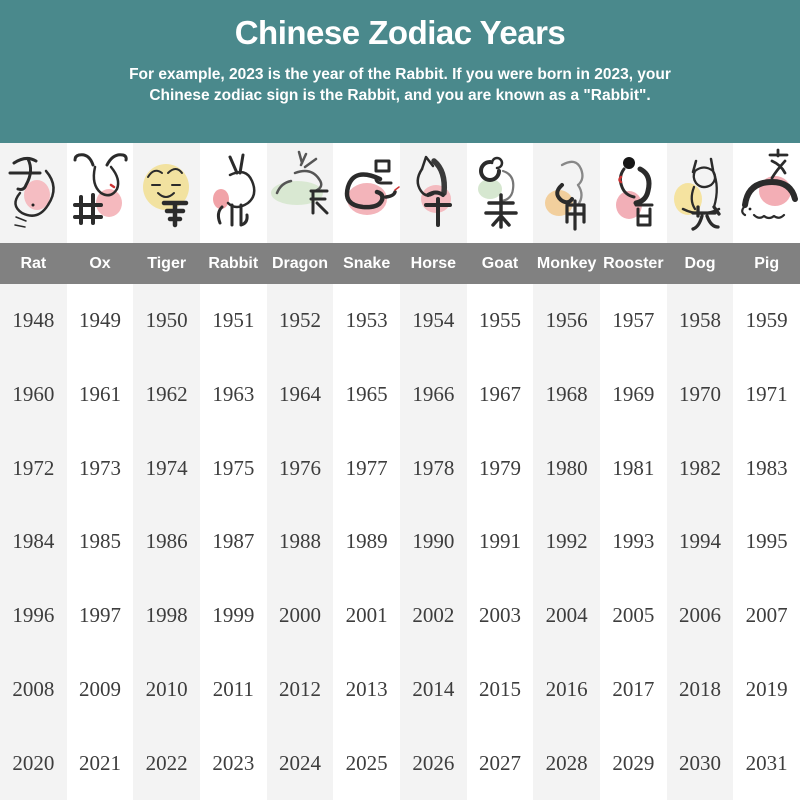 Image resolution: width=800 pixels, height=800 pixels. I want to click on year-cell: 2010, so click(166, 689).